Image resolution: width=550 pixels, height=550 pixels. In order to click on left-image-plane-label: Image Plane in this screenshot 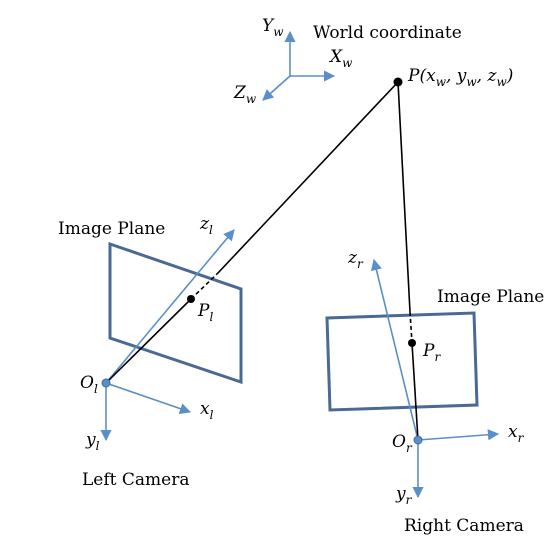, I will do `click(111, 229)`.